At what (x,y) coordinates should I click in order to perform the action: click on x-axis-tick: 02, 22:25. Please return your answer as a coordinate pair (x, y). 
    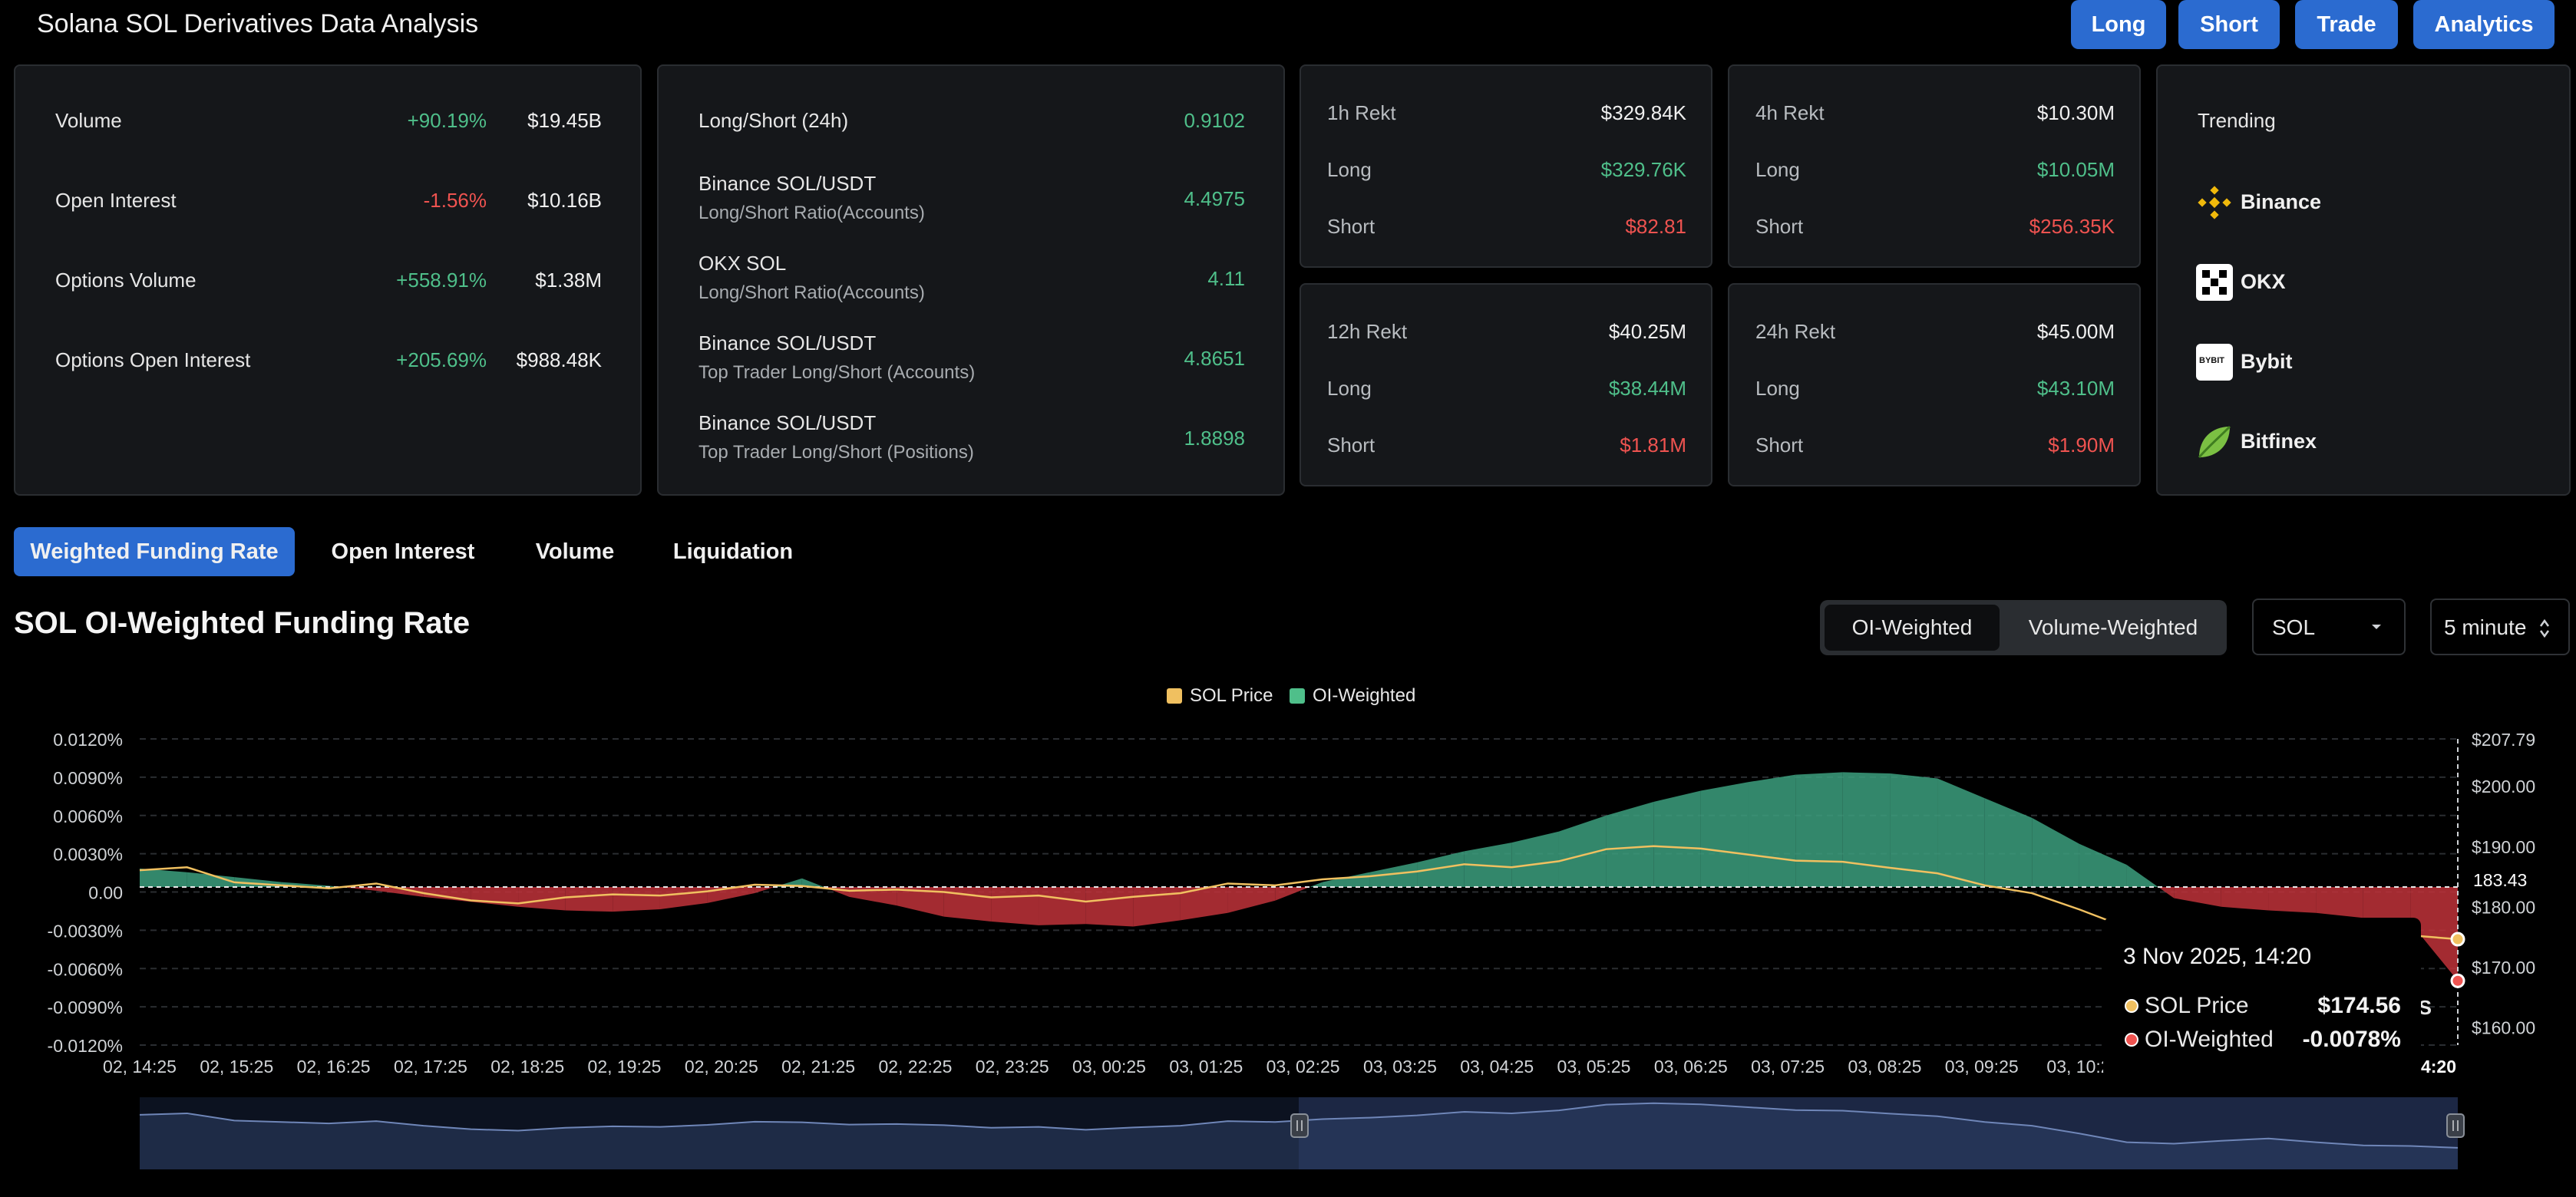
    Looking at the image, I should click on (915, 1067).